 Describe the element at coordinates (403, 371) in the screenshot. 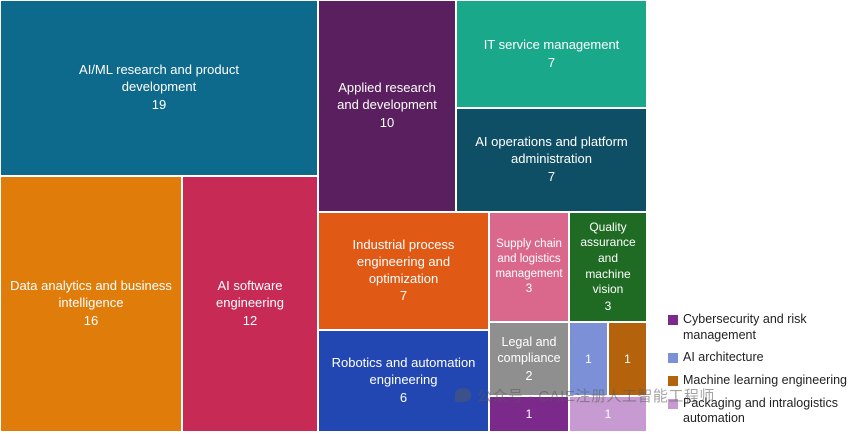

I see `tile-label: Robotics and automation engineering` at that location.